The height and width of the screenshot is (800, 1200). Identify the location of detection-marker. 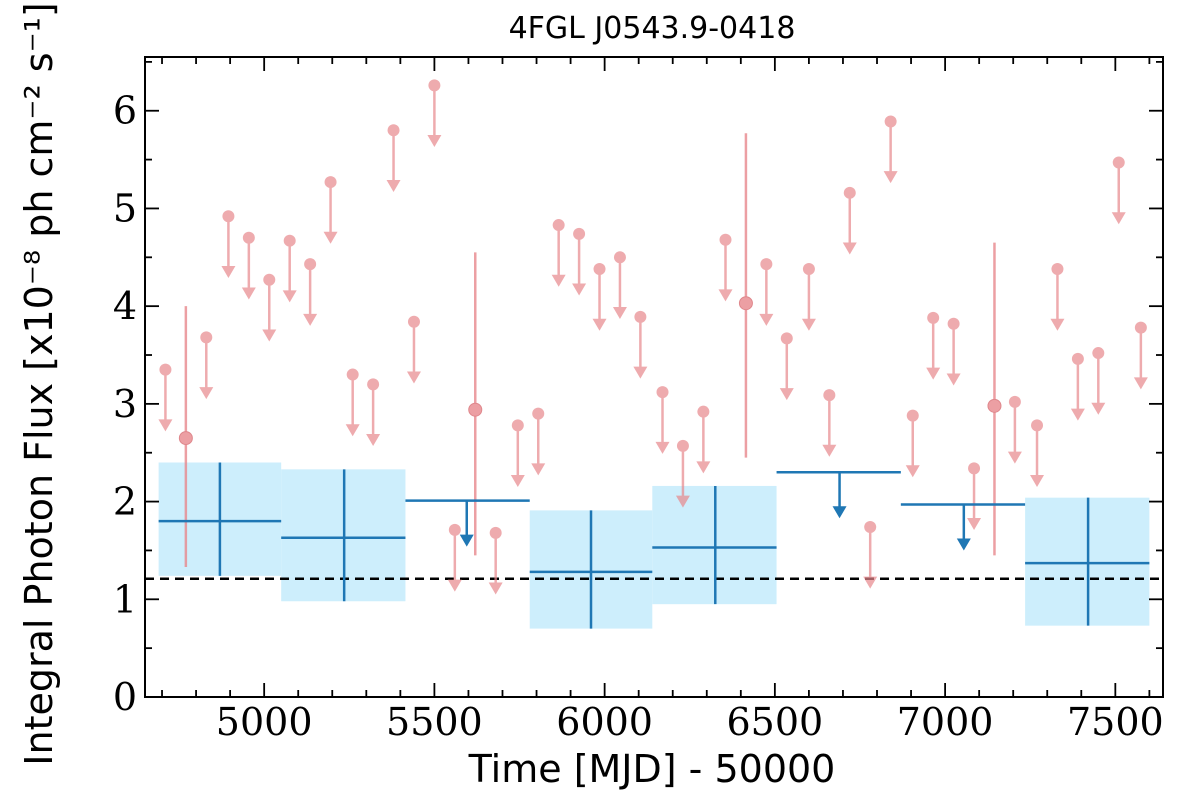
(185, 438).